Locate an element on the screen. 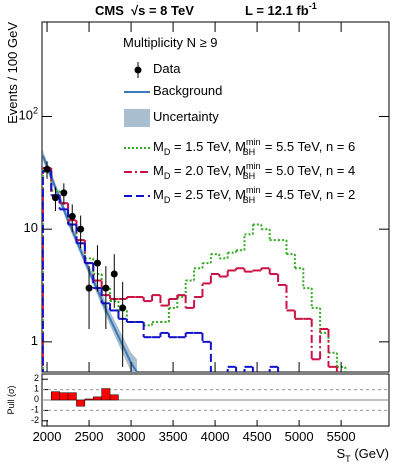  pull-y-tick-label: 1 is located at coordinates (36, 389).